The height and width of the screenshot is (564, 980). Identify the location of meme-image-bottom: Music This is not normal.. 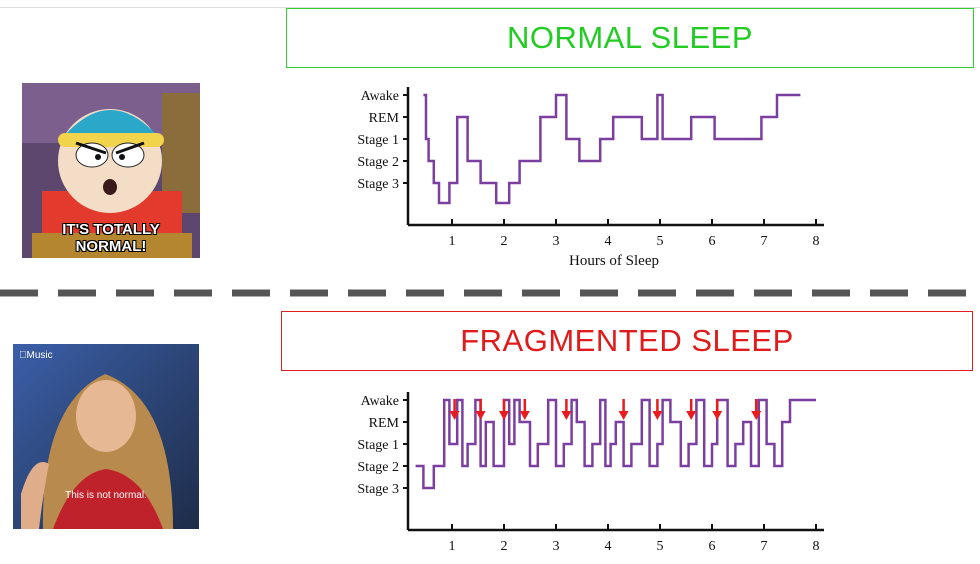
(106, 436).